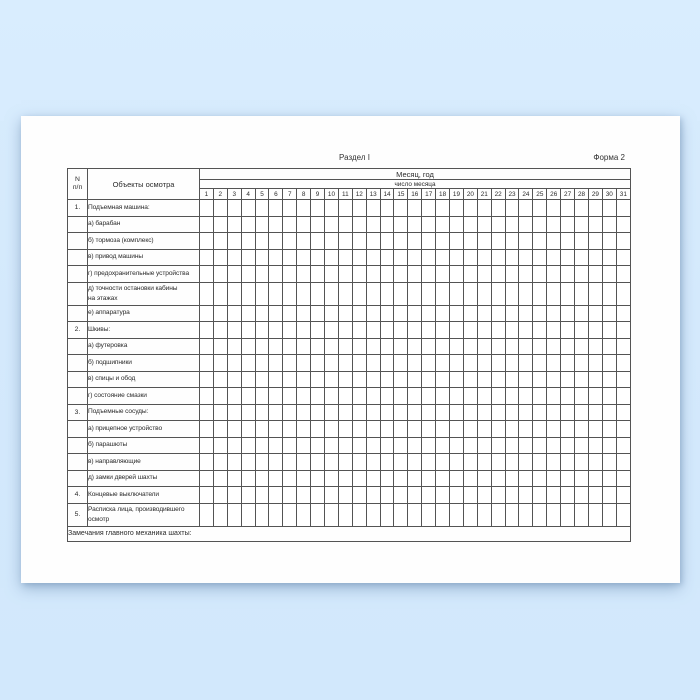 The height and width of the screenshot is (700, 700). Describe the element at coordinates (456, 194) in the screenshot. I see `day-number-header: 19` at that location.